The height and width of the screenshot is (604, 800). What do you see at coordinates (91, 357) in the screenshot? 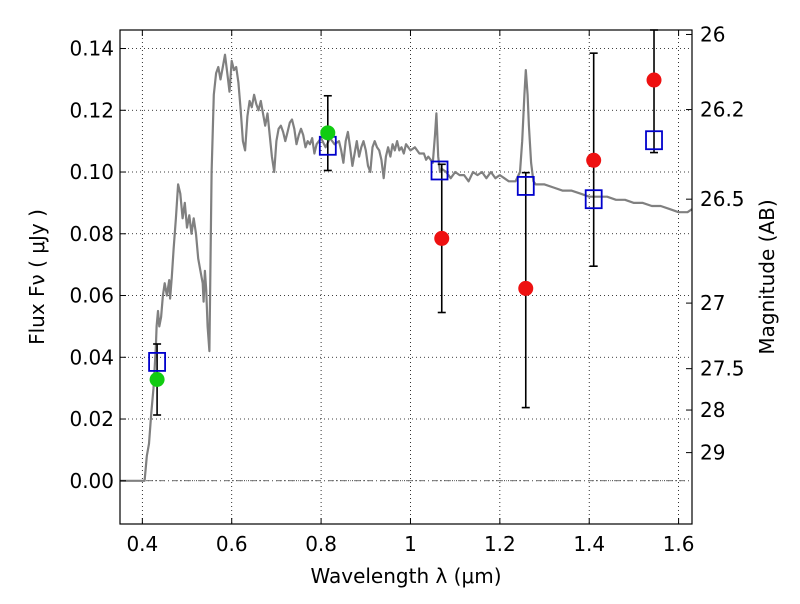
I see `y-tick-label: 0.04` at bounding box center [91, 357].